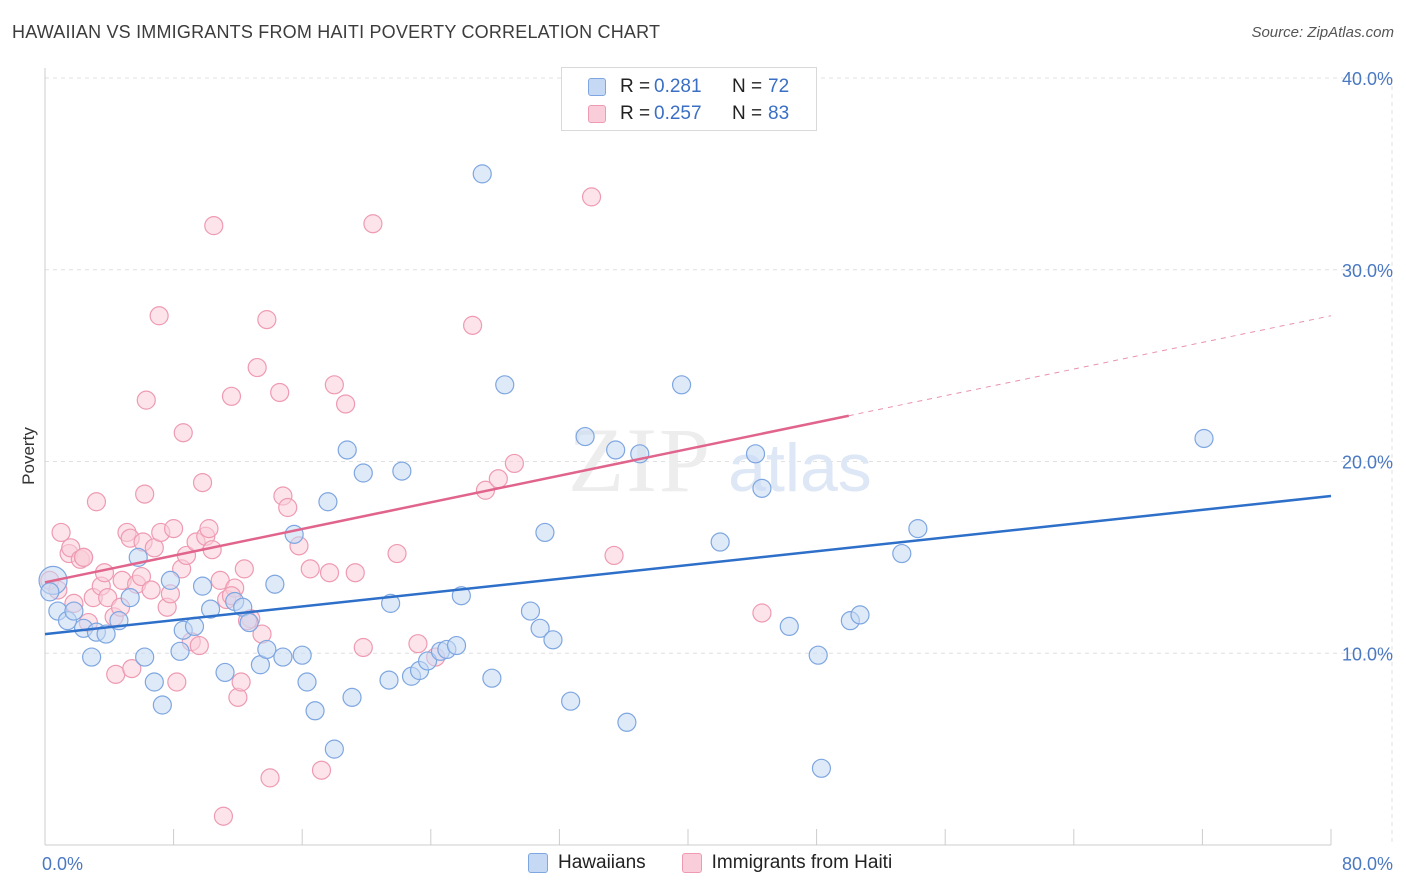  Describe the element at coordinates (1090, 366) in the screenshot. I see `haiti-trend-line-dashed` at that location.